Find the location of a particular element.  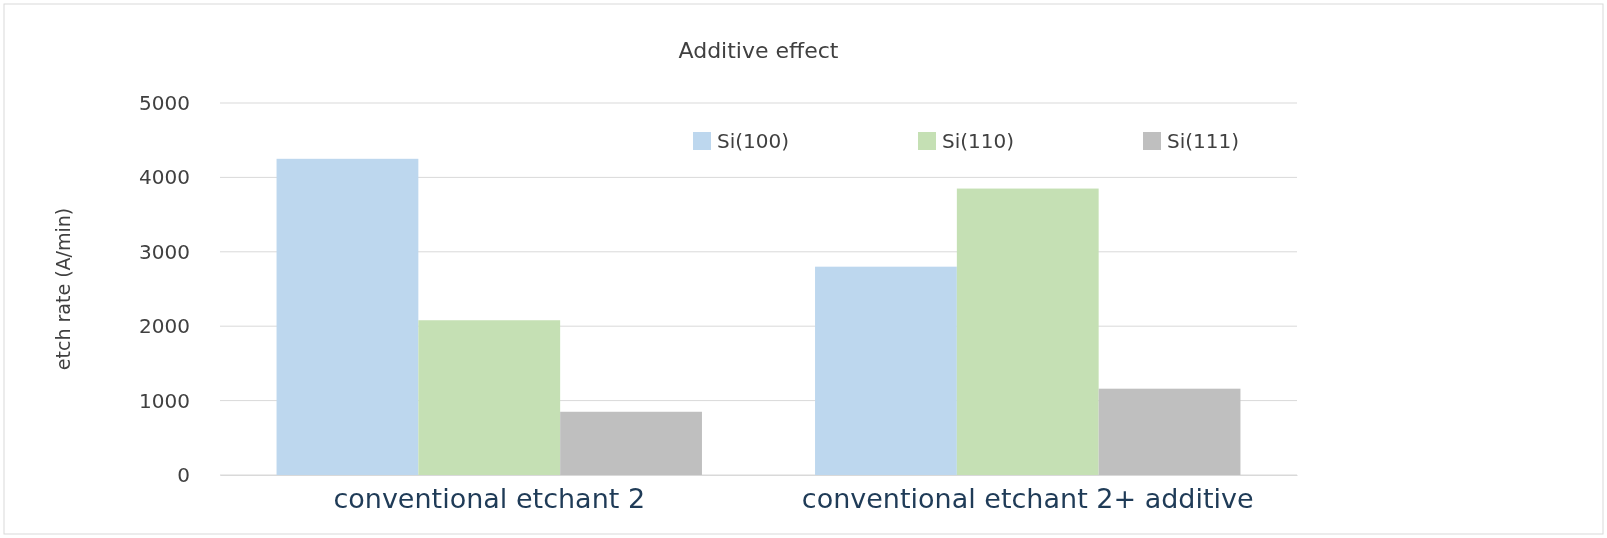

y-axis-title: etch rate (A/min) is located at coordinates (63, 289).